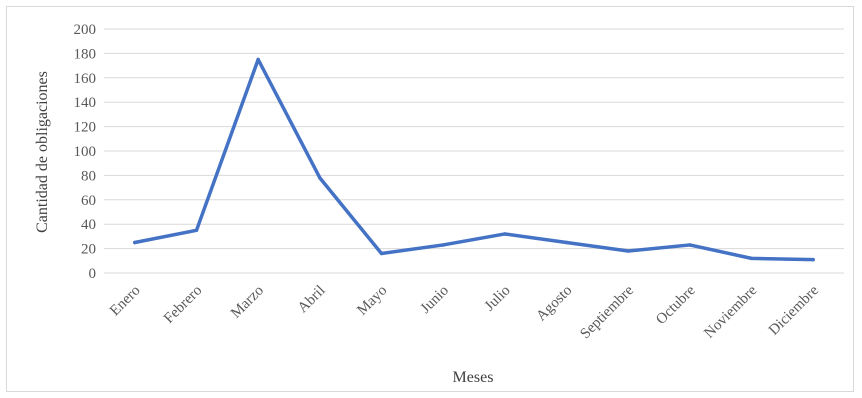 This screenshot has width=862, height=398. What do you see at coordinates (42, 152) in the screenshot?
I see `y-axis-title: Cantidad de obligaciones` at bounding box center [42, 152].